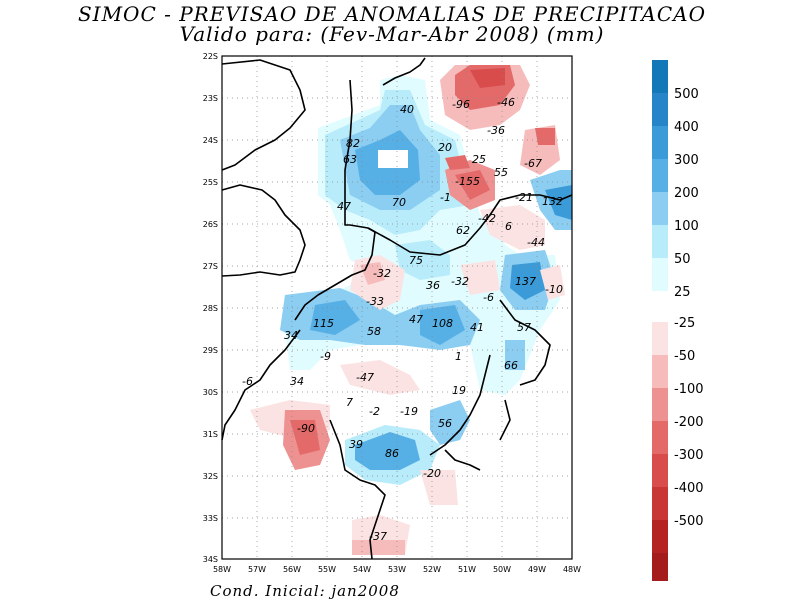  Describe the element at coordinates (572, 569) in the screenshot. I see `lon-tick-label: 48W` at that location.